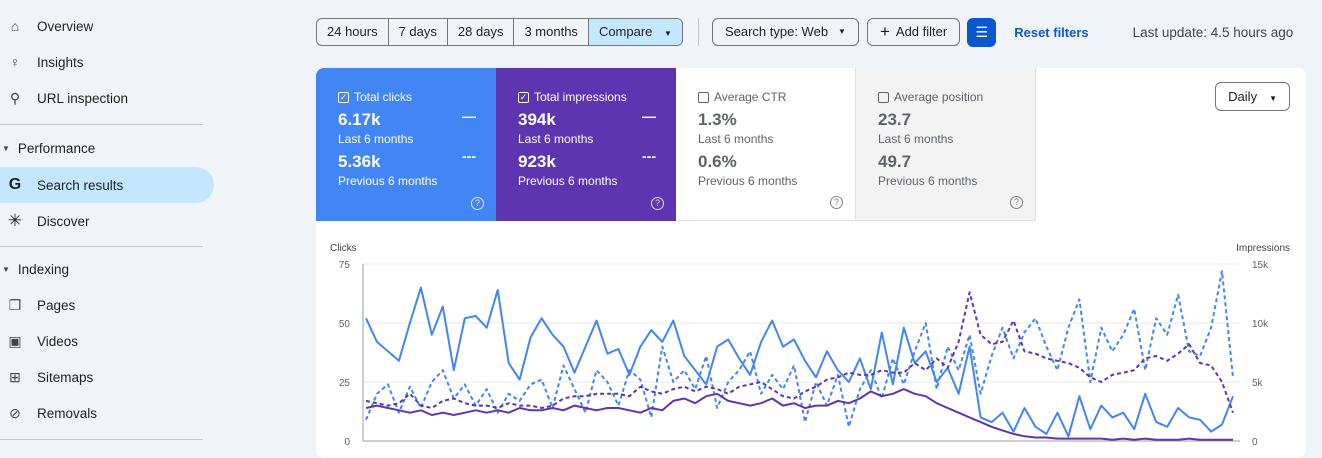 This screenshot has width=1322, height=458. Describe the element at coordinates (1260, 265) in the screenshot. I see `y-right-tick-label: 15k` at that location.